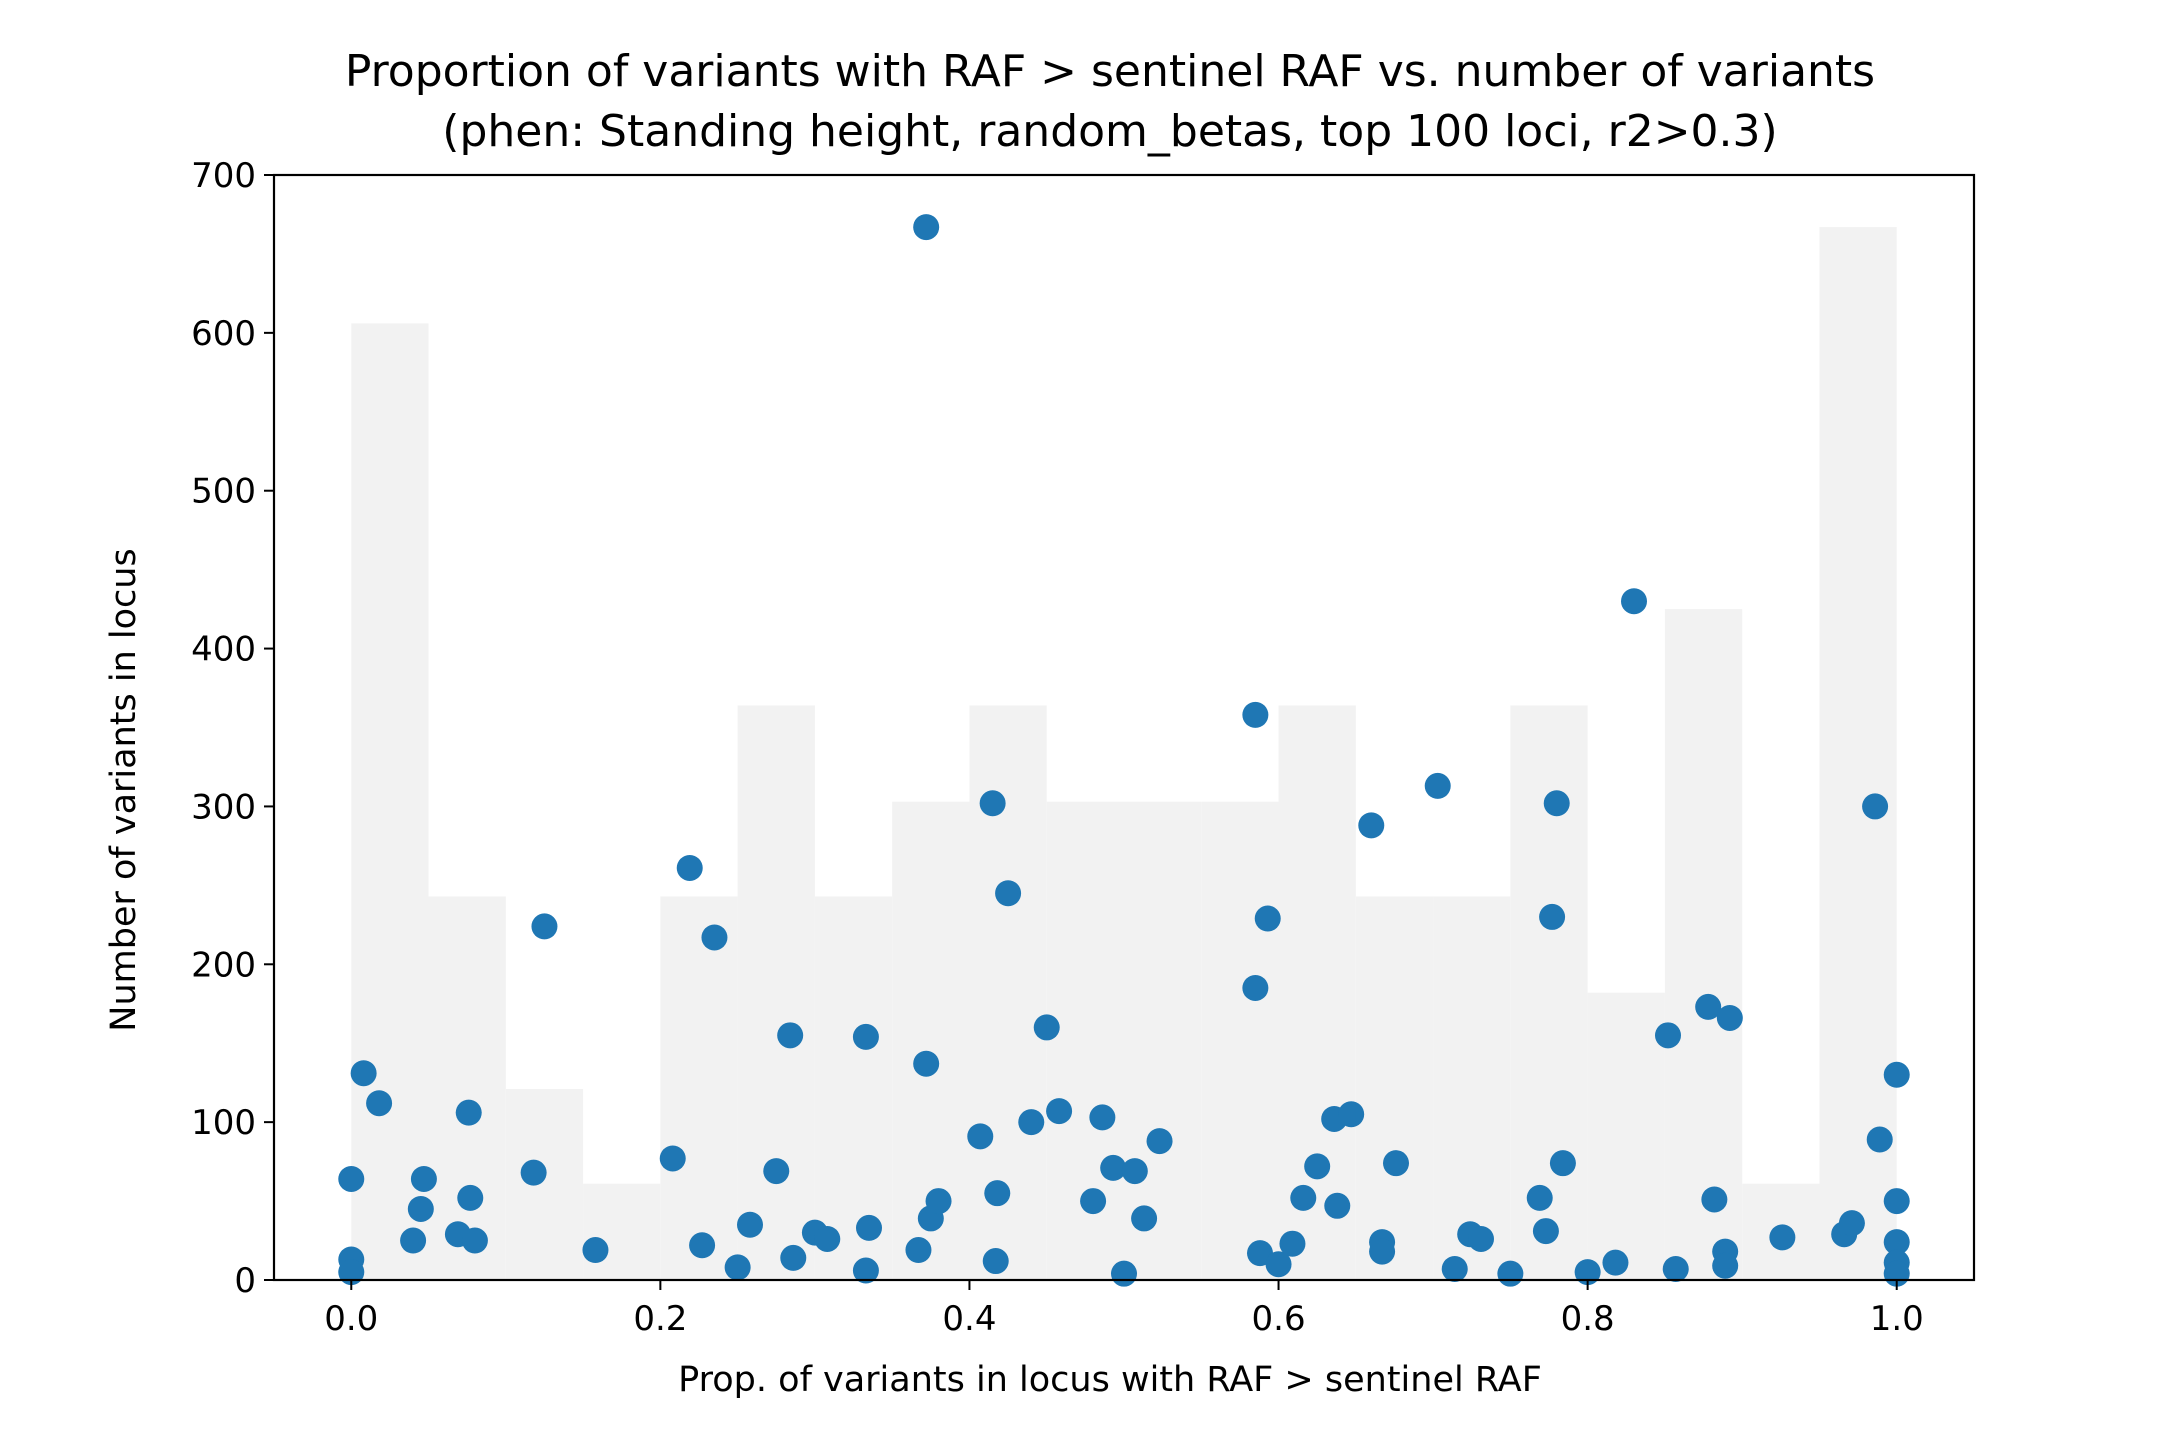 Image resolution: width=2160 pixels, height=1440 pixels. What do you see at coordinates (660, 1319) in the screenshot?
I see `x-tick-label: 0.2` at bounding box center [660, 1319].